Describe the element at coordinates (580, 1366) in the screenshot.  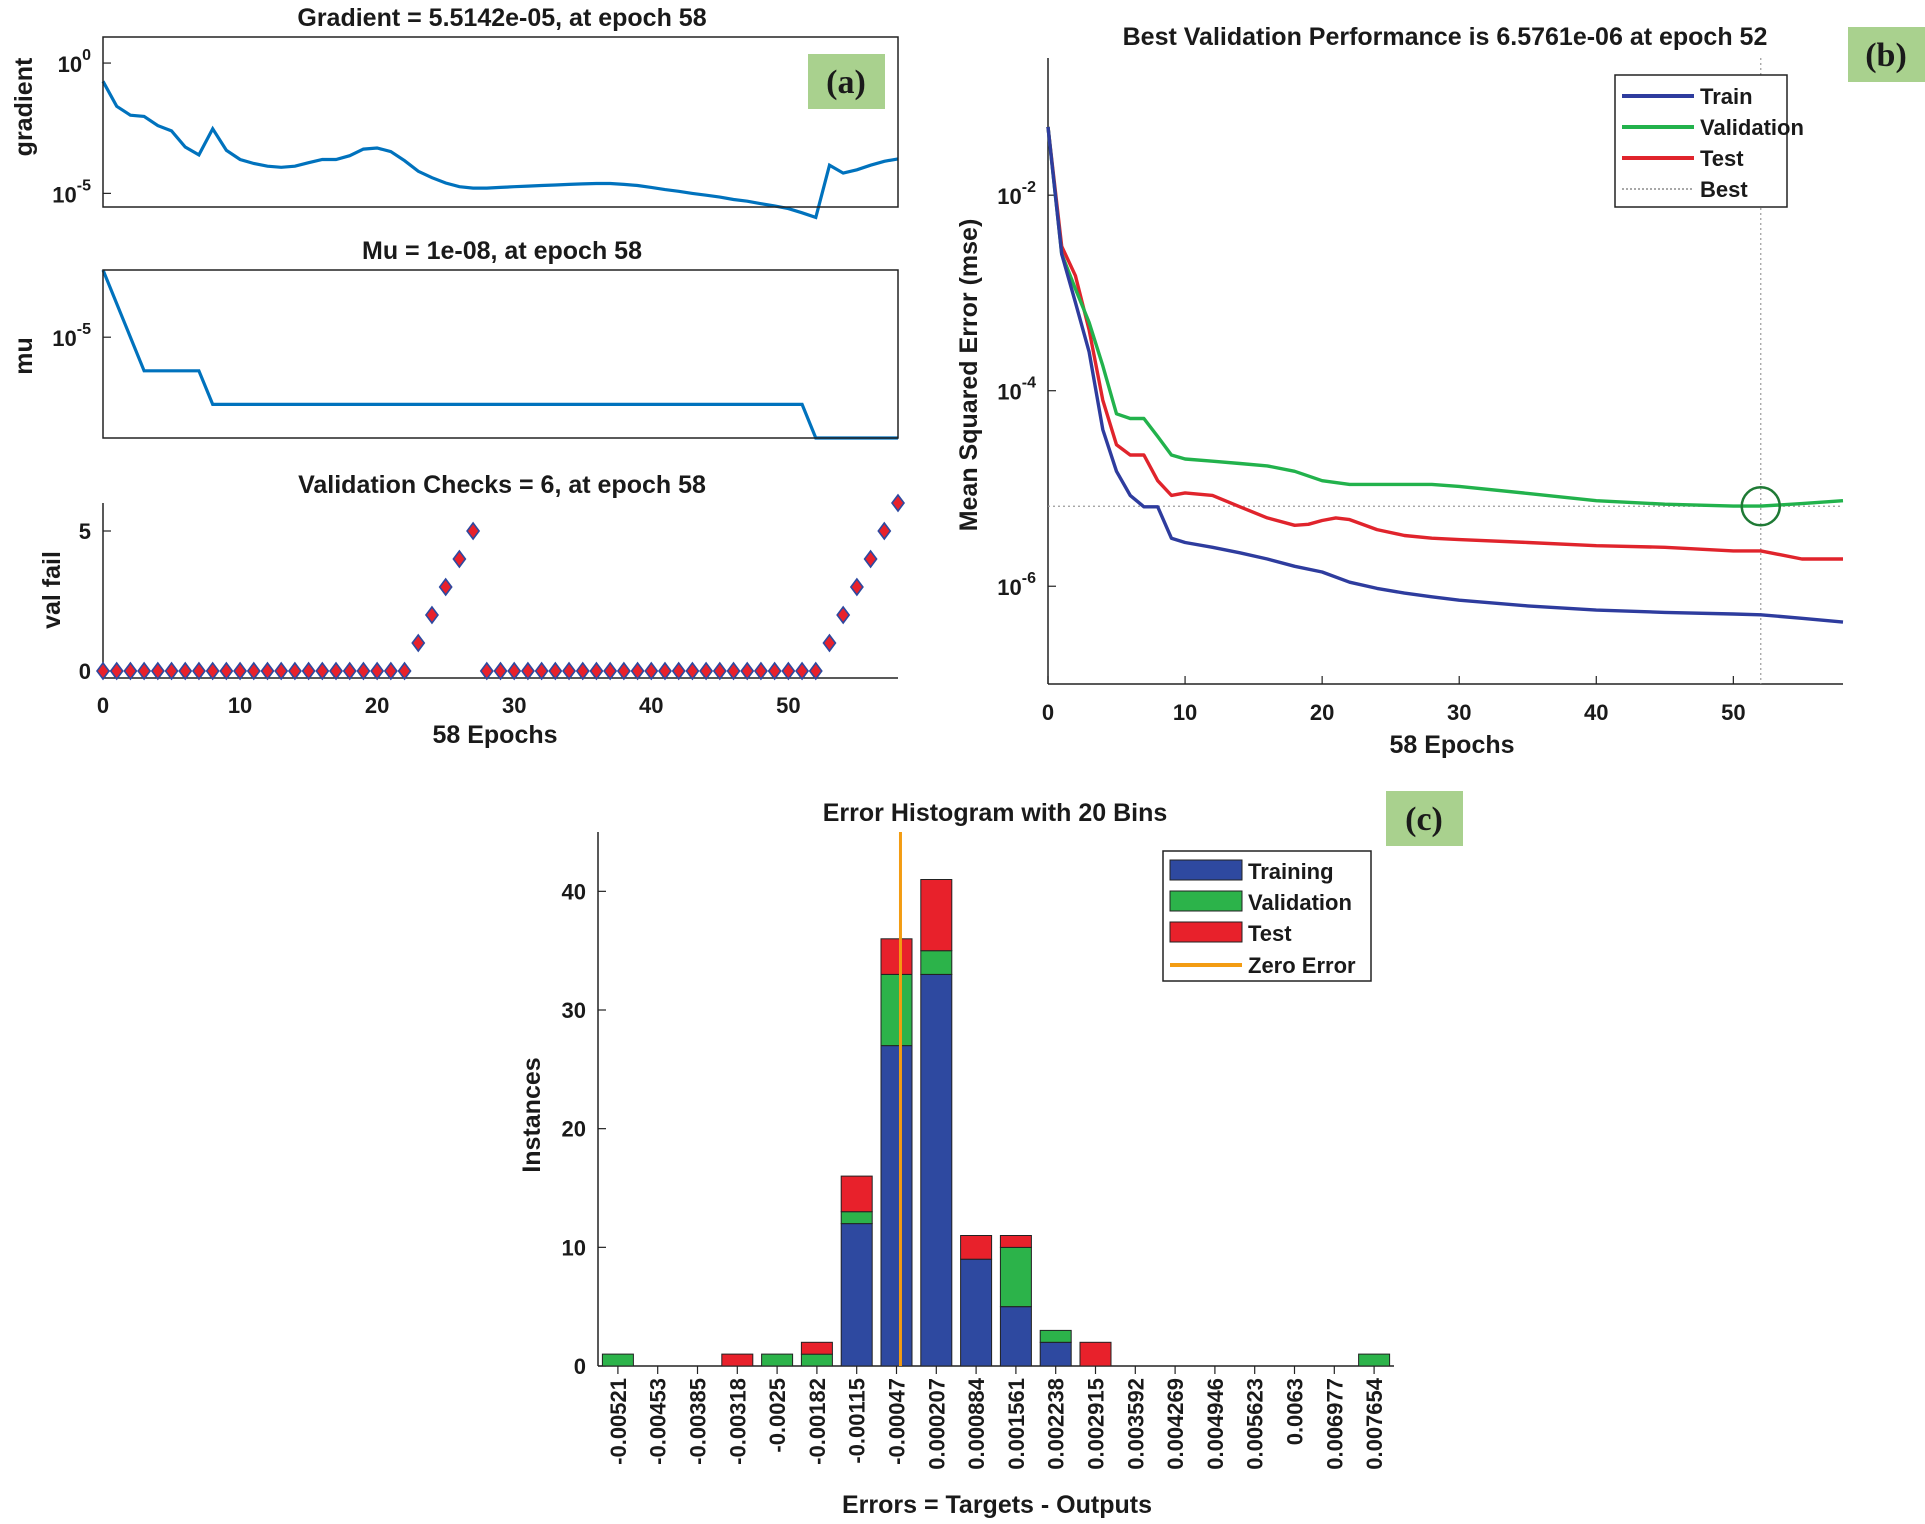
I see `histogram-ytick-label-0: 0` at that location.